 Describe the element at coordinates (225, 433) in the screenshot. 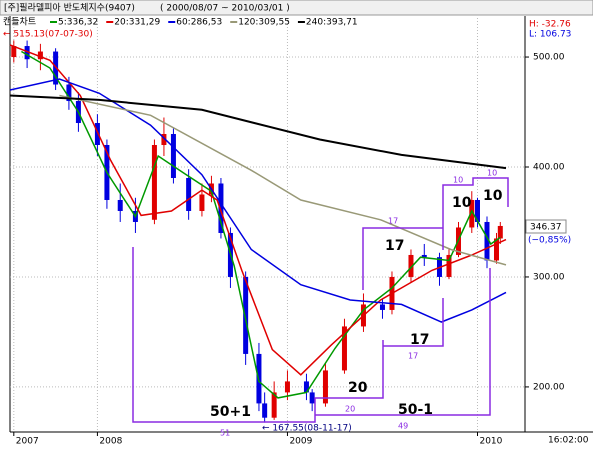

I see `annotation: 51` at that location.